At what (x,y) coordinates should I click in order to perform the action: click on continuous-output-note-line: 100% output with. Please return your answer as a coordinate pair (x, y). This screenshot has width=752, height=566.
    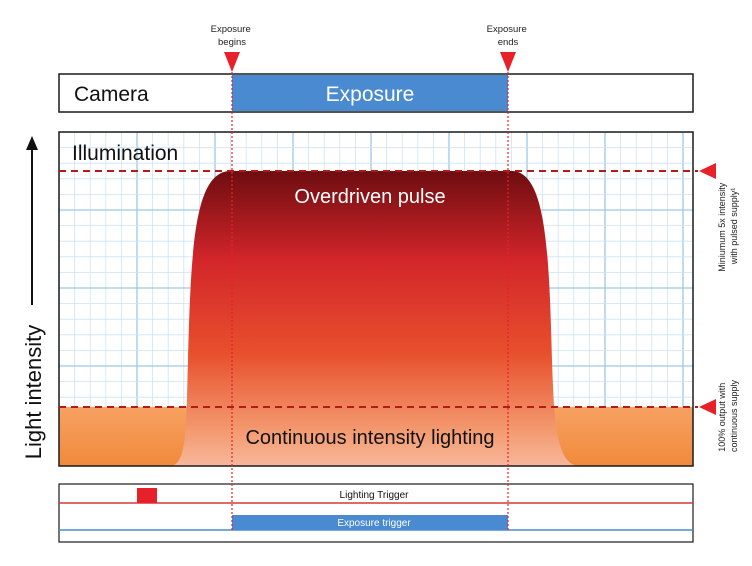
    Looking at the image, I should click on (722, 417).